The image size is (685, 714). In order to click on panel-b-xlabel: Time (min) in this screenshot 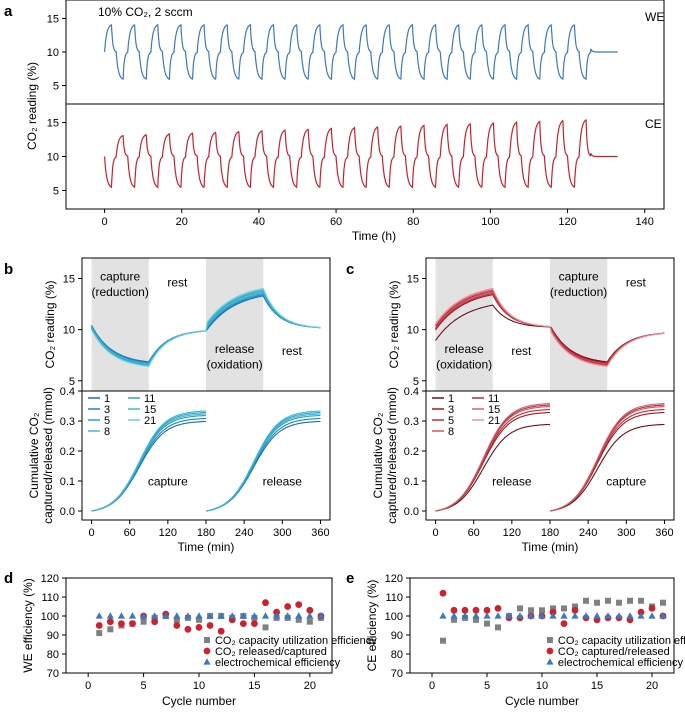, I will do `click(206, 547)`.